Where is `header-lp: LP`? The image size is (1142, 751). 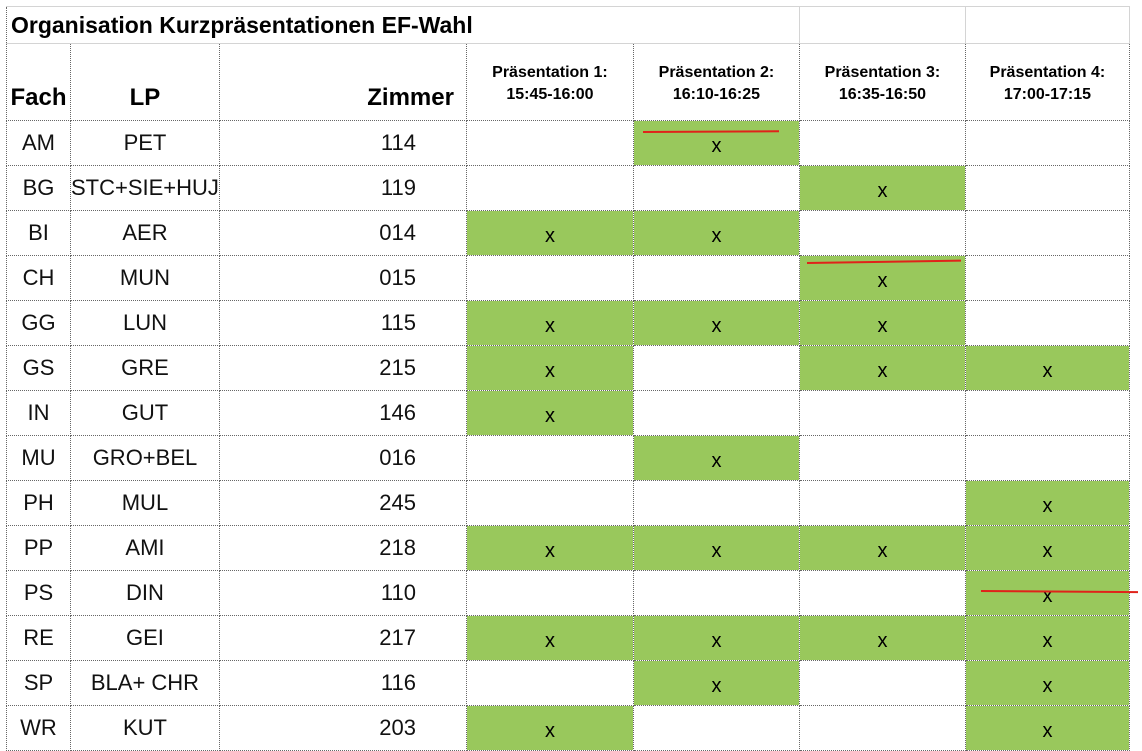
header-lp: LP is located at coordinates (145, 82).